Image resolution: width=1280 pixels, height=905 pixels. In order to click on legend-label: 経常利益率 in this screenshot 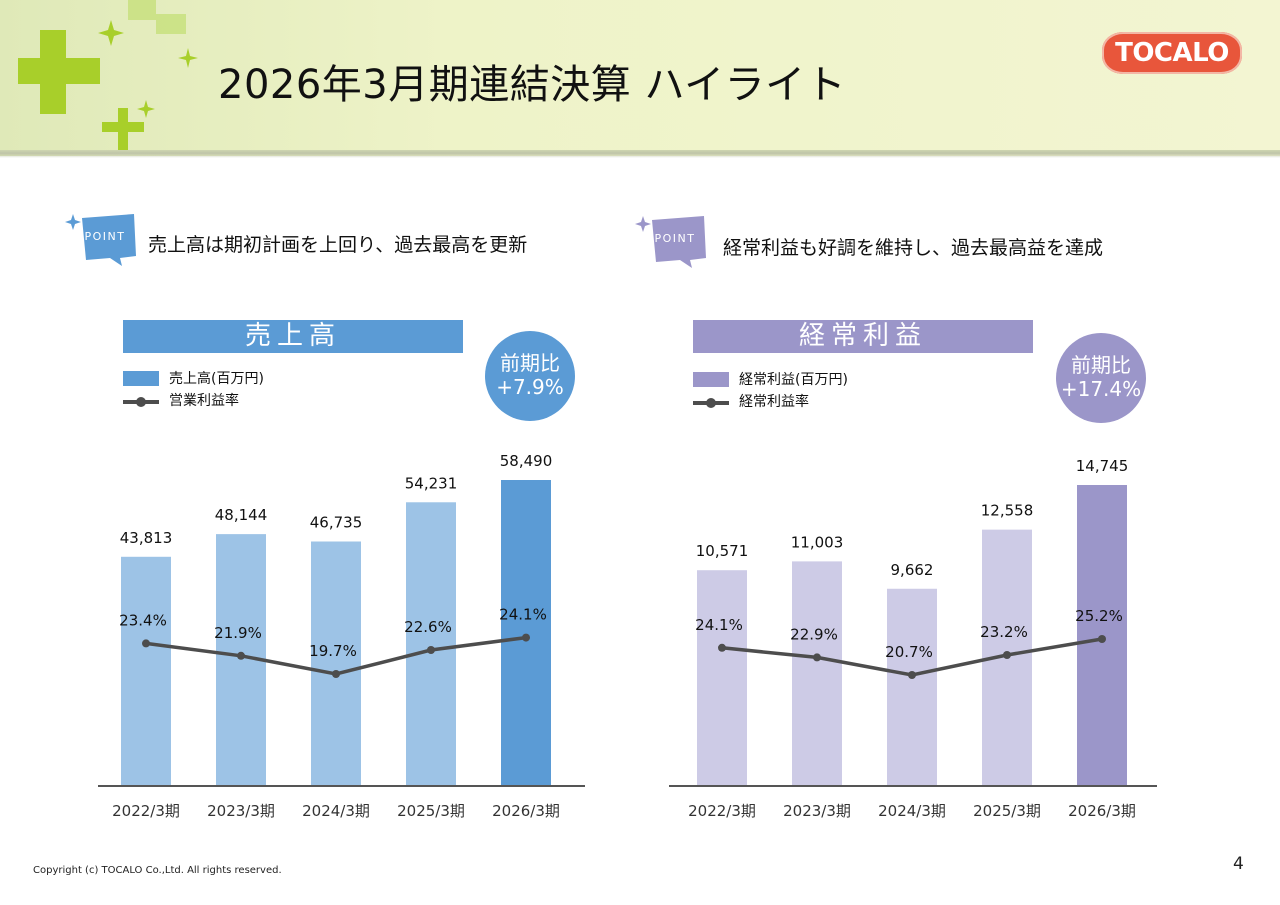, I will do `click(774, 402)`.